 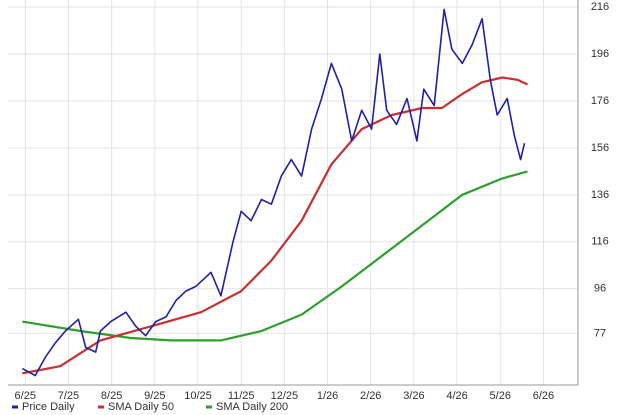 I want to click on x-tick-label: 1/26, so click(x=327, y=396).